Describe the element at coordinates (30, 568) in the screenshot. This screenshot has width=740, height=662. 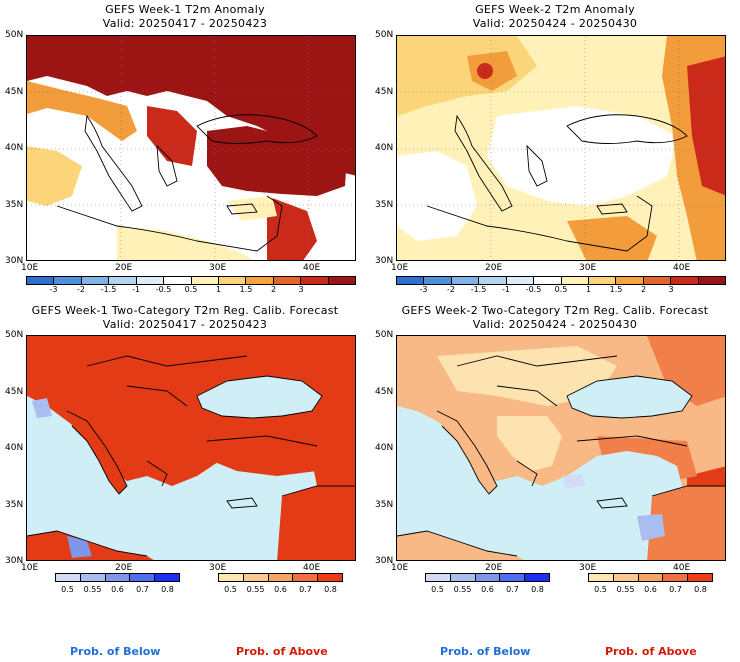
I see `lon-label-10e: 10E` at that location.